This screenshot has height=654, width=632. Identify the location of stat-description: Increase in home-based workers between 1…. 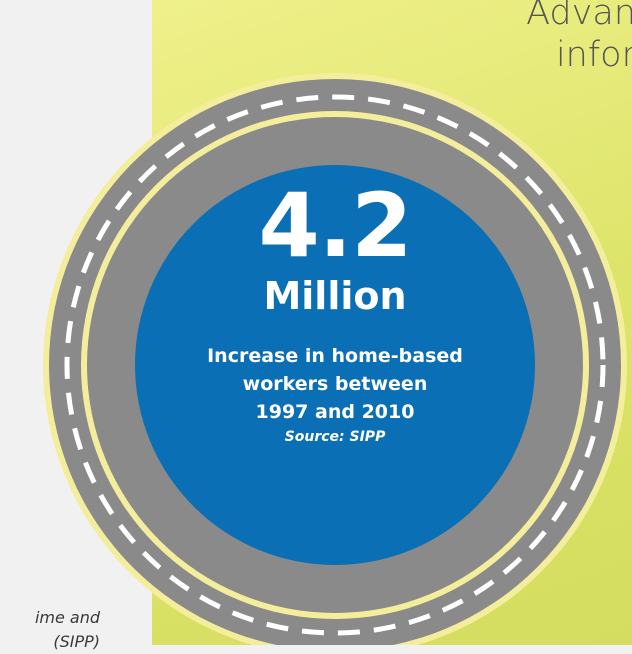
(335, 384).